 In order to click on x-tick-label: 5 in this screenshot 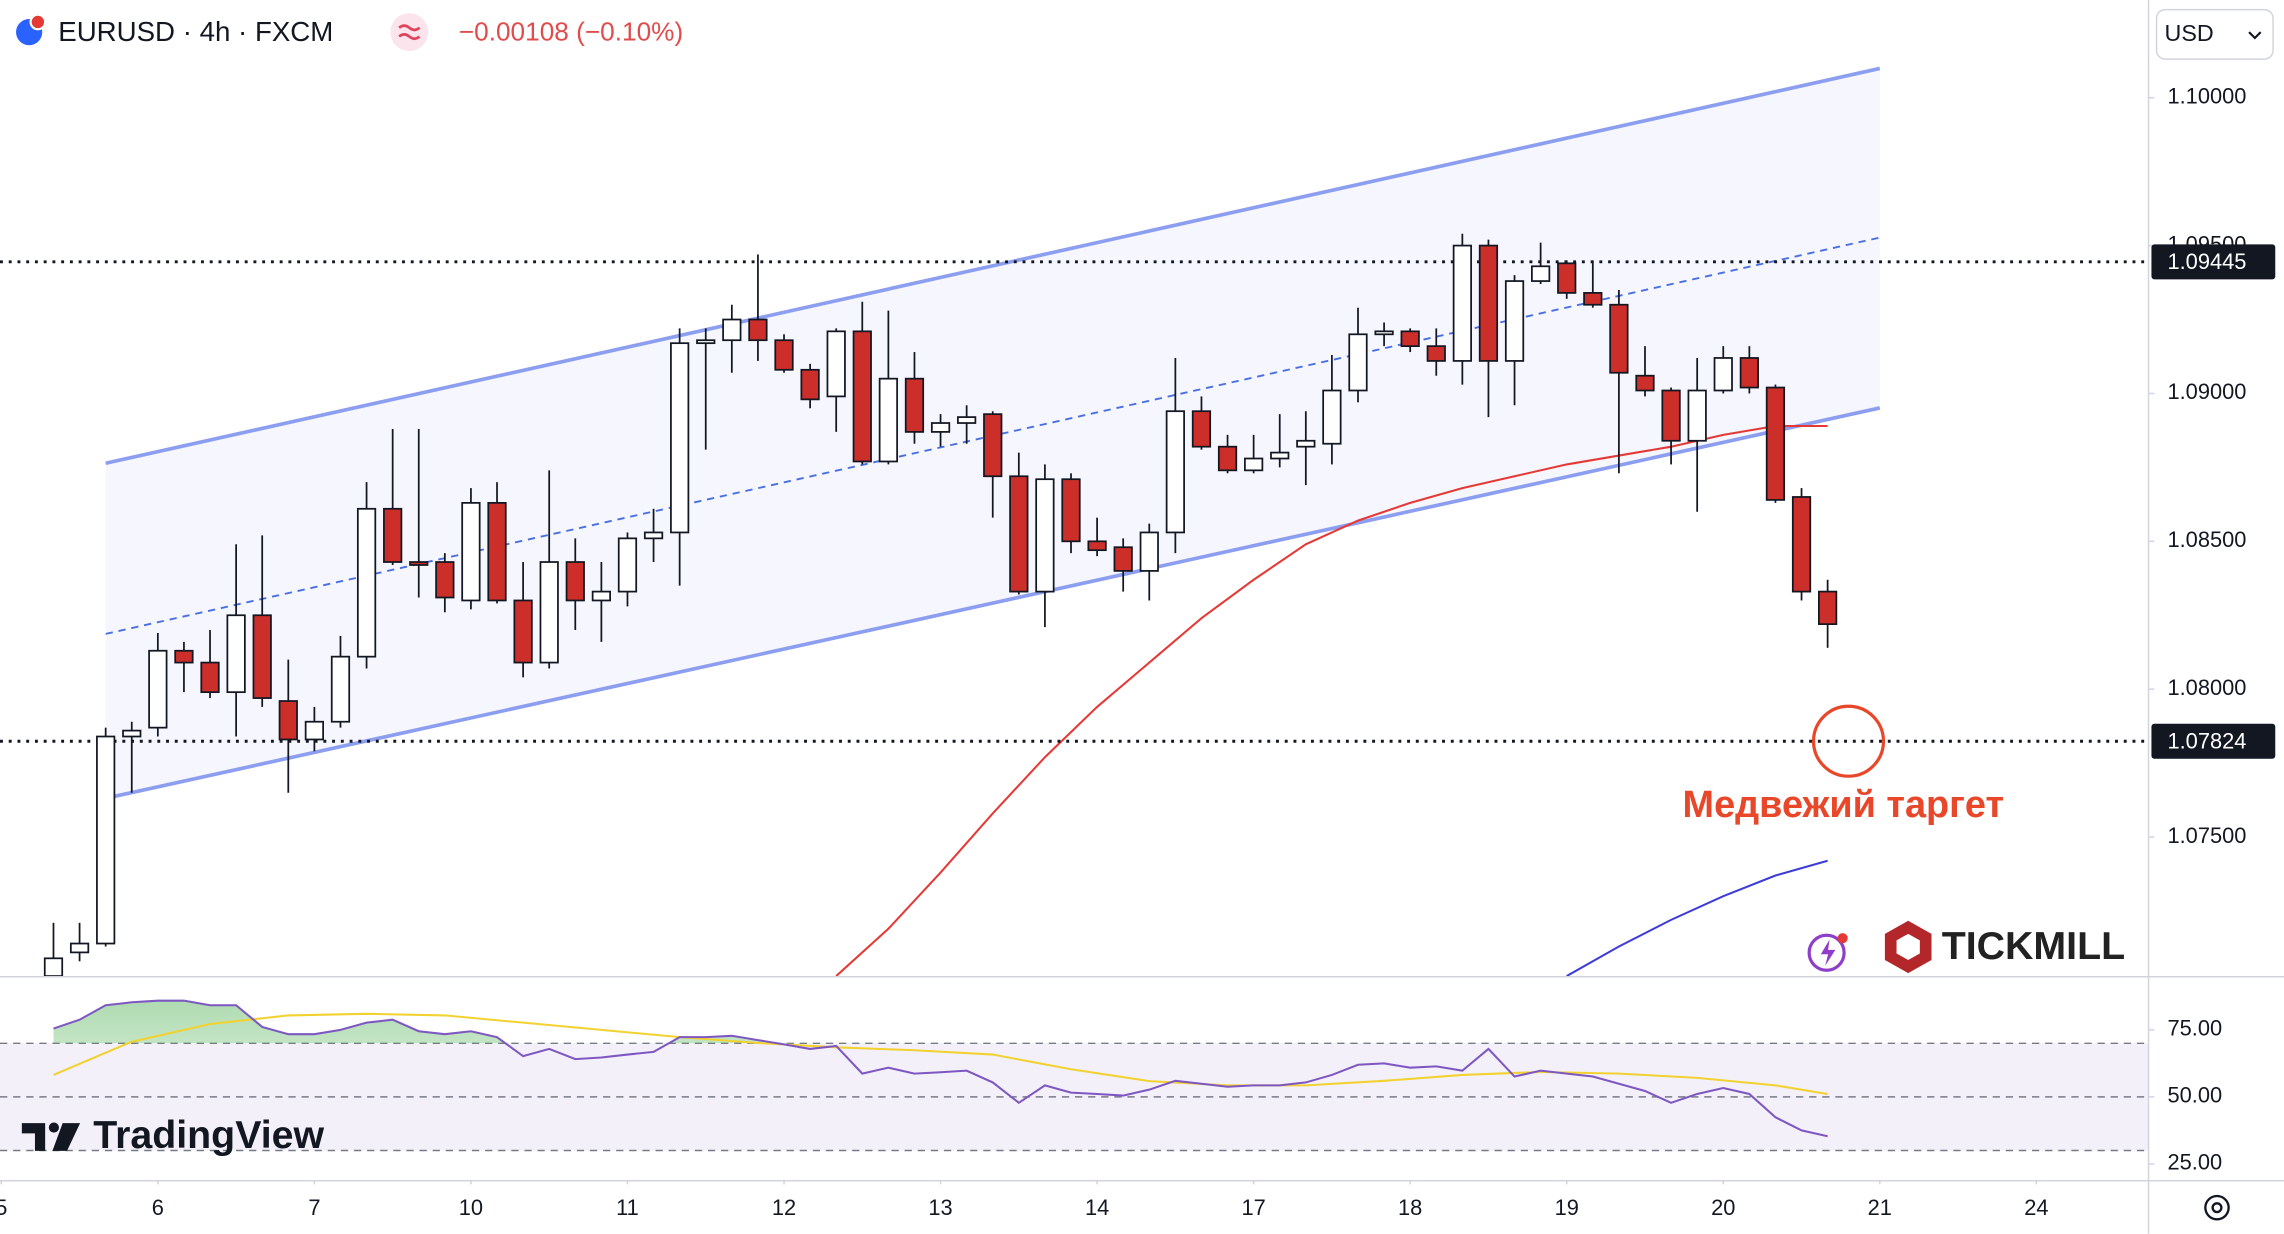, I will do `click(3, 1207)`.